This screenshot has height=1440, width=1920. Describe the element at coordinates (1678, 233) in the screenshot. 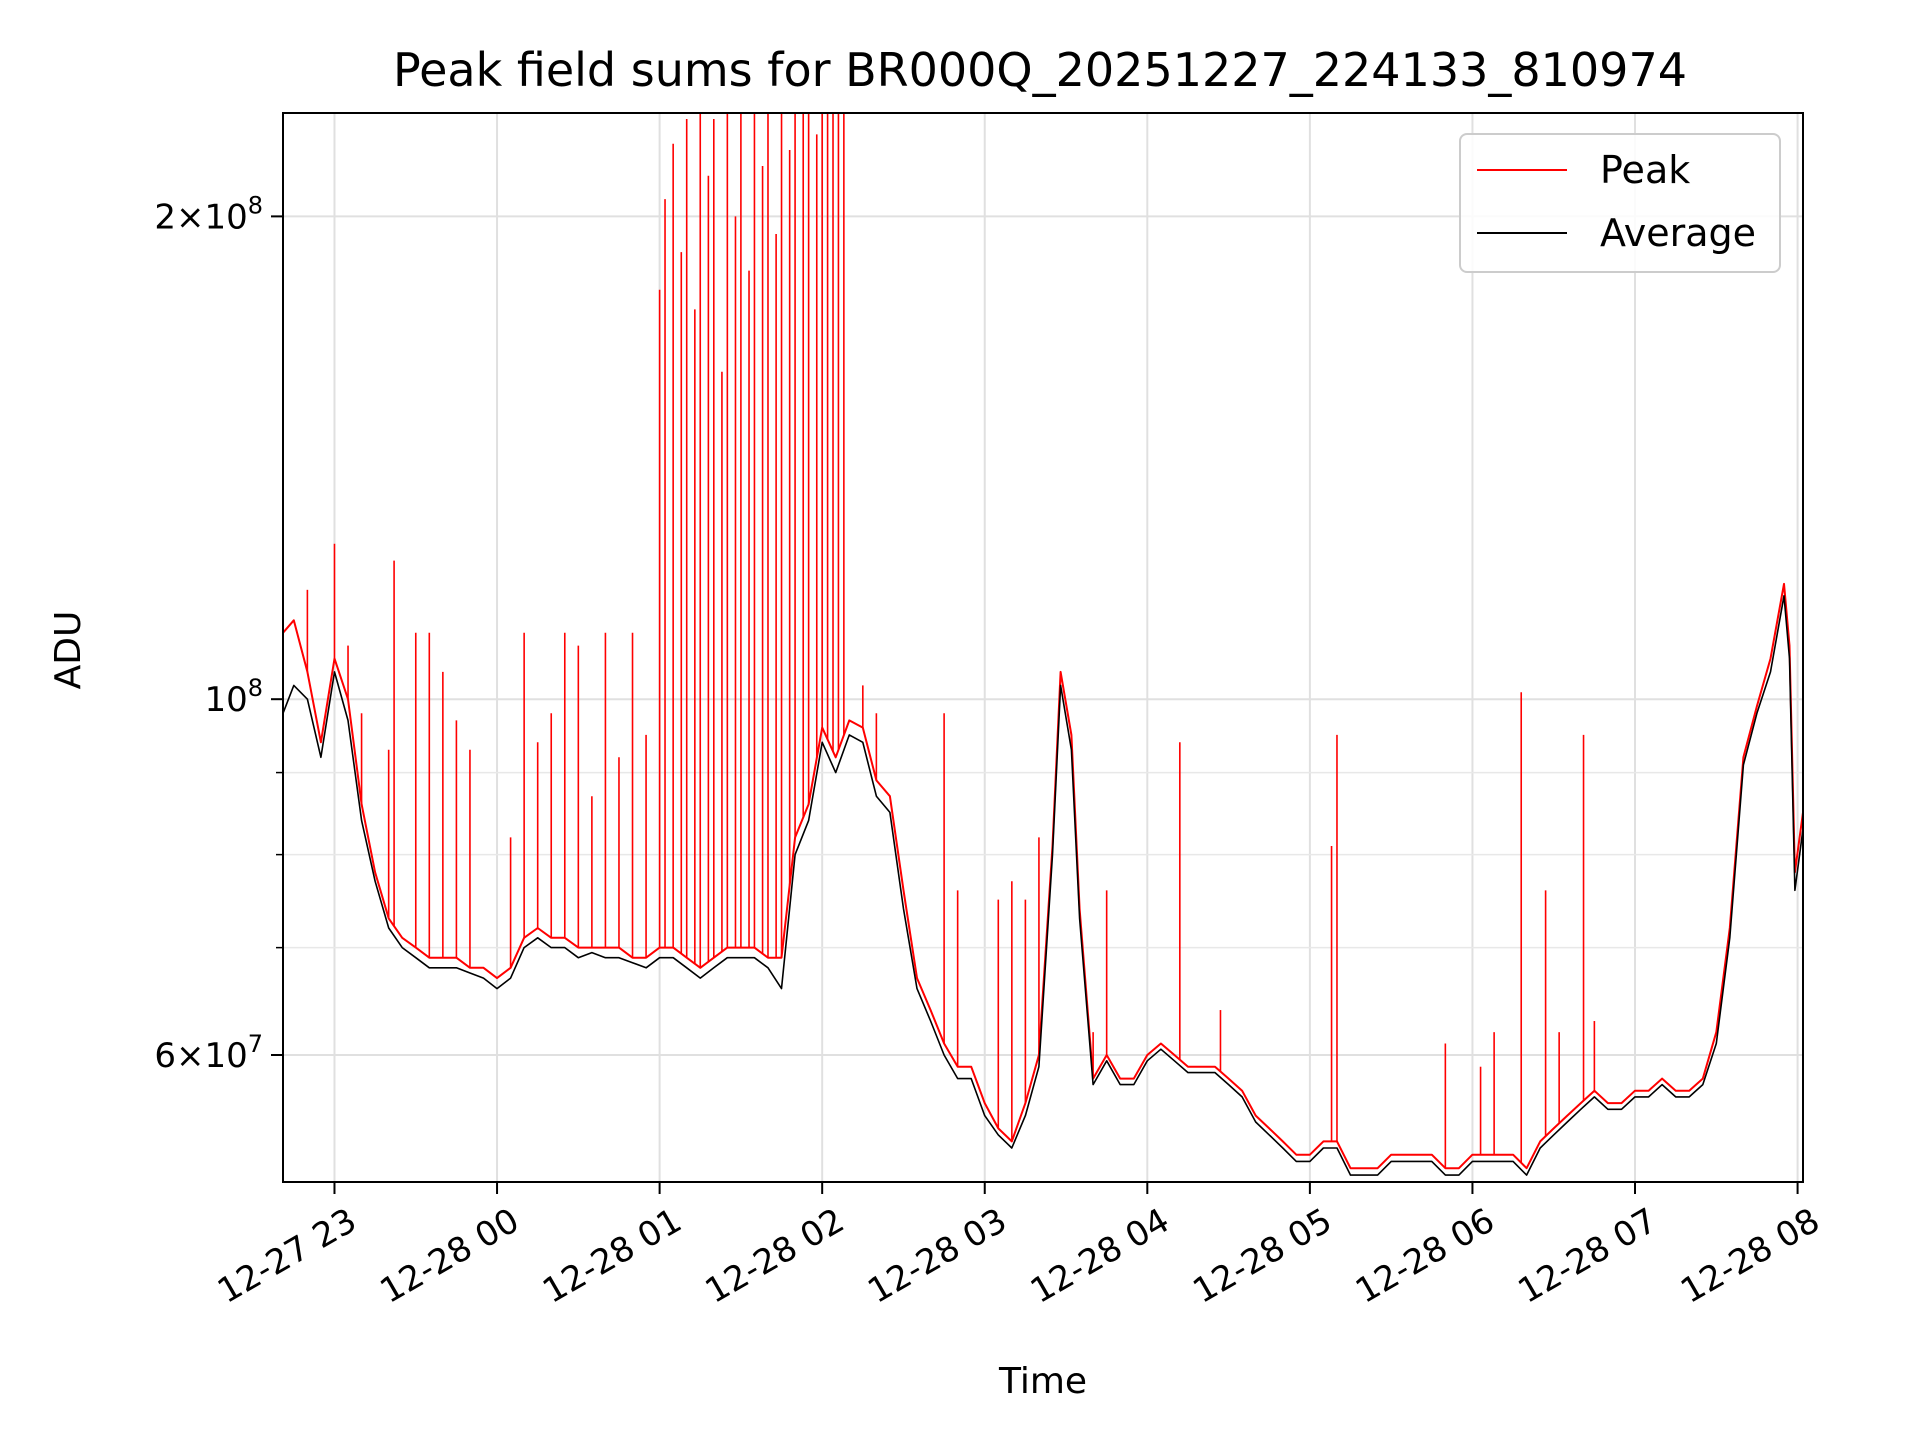

I see `legend-label-average: Average` at that location.